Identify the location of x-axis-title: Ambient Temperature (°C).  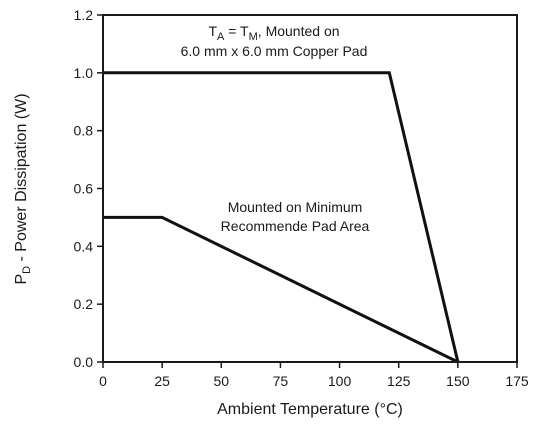
(310, 409).